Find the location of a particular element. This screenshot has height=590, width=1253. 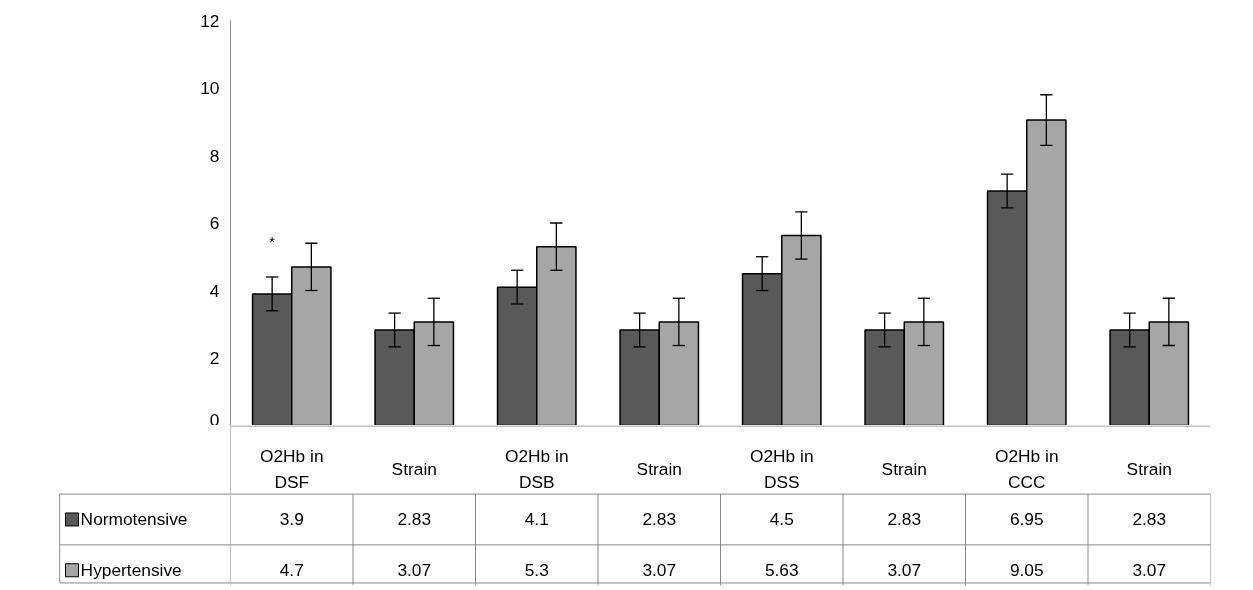

data-label: 4.7 is located at coordinates (291, 570).